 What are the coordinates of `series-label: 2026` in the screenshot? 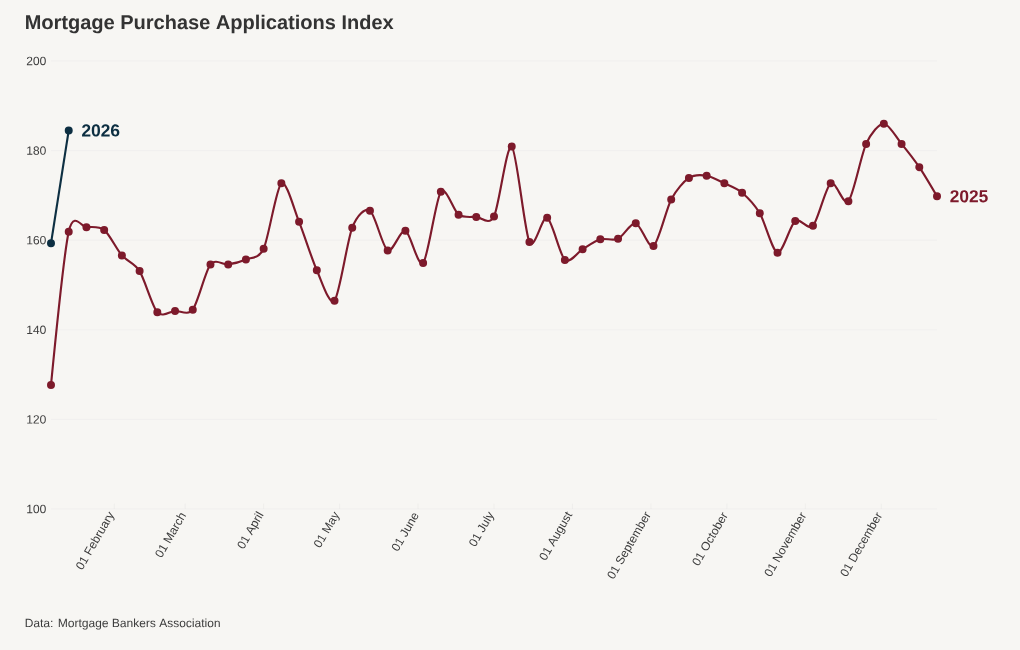 It's located at (101, 130).